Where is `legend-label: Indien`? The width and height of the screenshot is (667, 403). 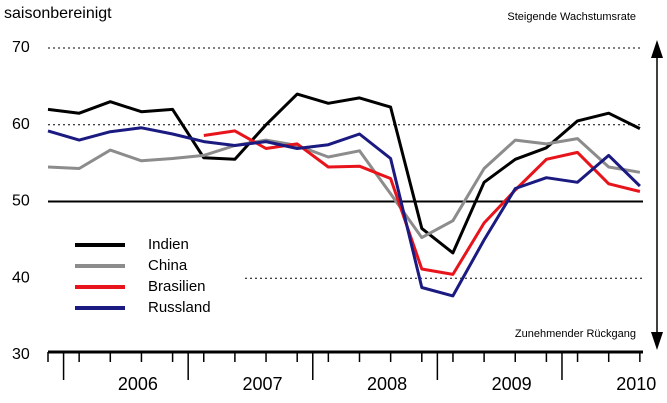 legend-label: Indien is located at coordinates (168, 244).